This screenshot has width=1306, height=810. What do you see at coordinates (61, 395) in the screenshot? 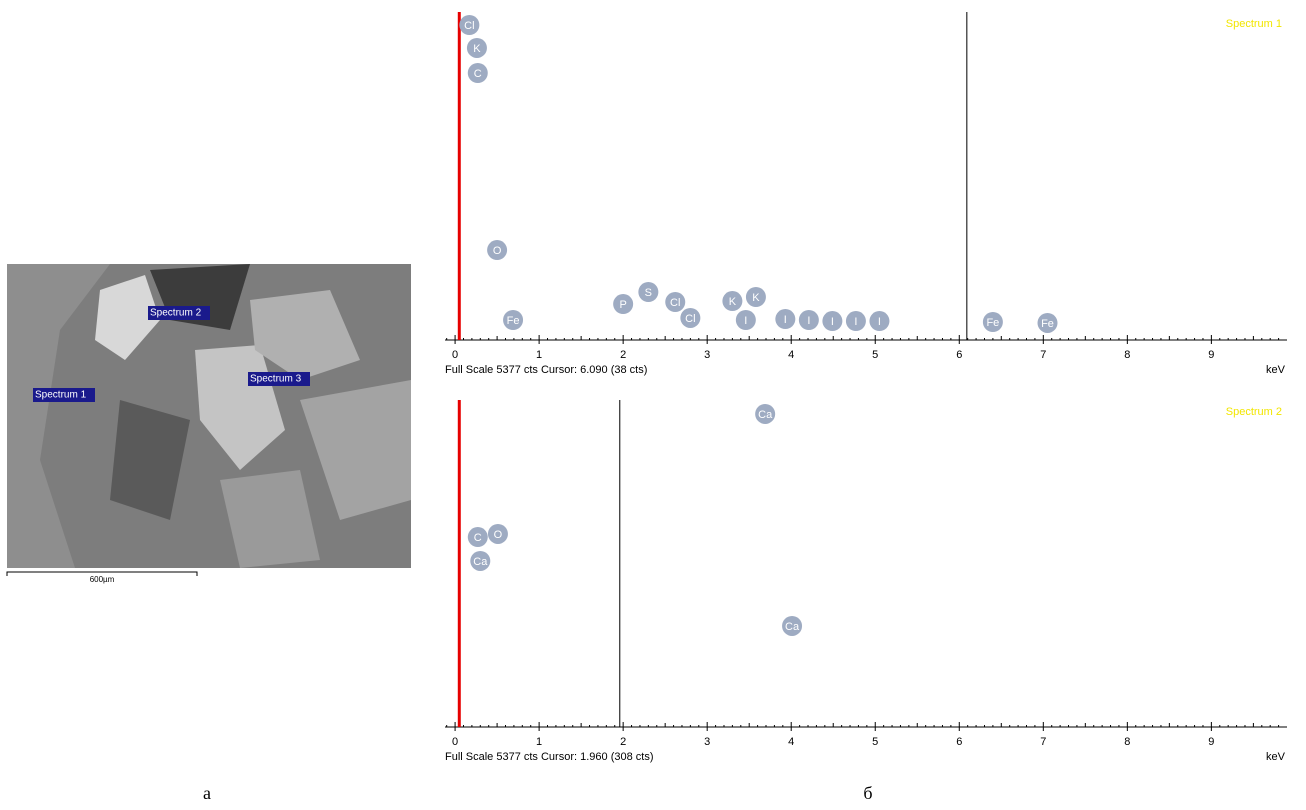
I see `spectrum-label: Spectrum 1` at bounding box center [61, 395].